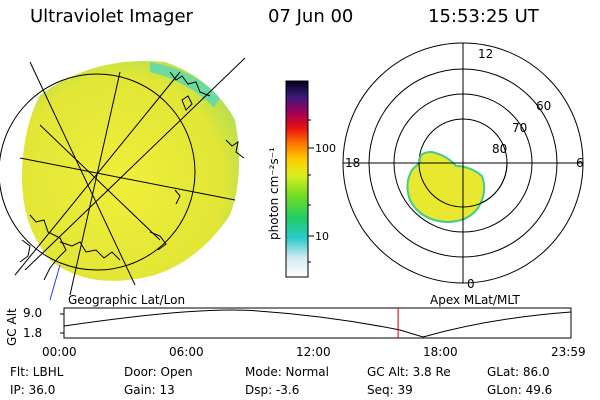 The height and width of the screenshot is (400, 600). I want to click on mlat-label-60: 60, so click(543, 106).